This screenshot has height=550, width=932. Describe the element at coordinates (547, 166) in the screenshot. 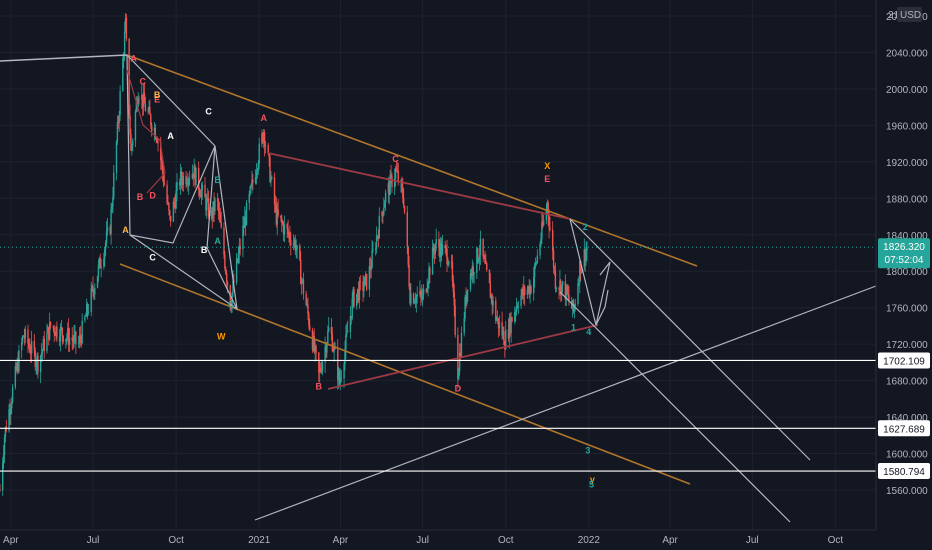

I see `wave-label: X` at that location.